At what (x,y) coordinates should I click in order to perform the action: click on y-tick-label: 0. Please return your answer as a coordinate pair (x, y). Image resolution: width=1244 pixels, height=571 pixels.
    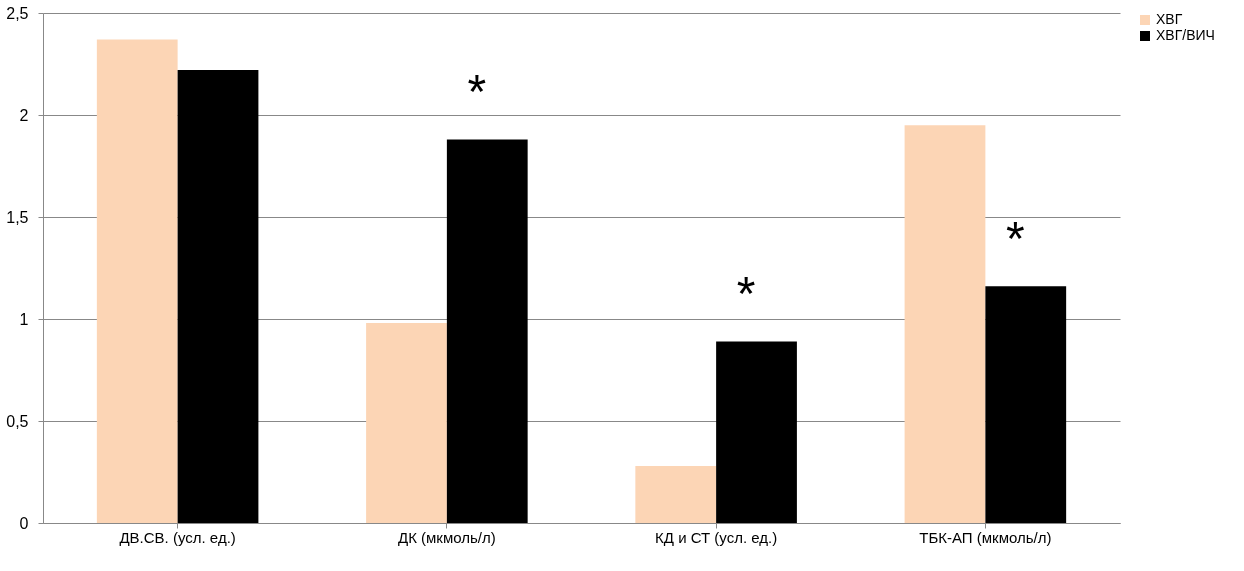
    Looking at the image, I should click on (24, 523).